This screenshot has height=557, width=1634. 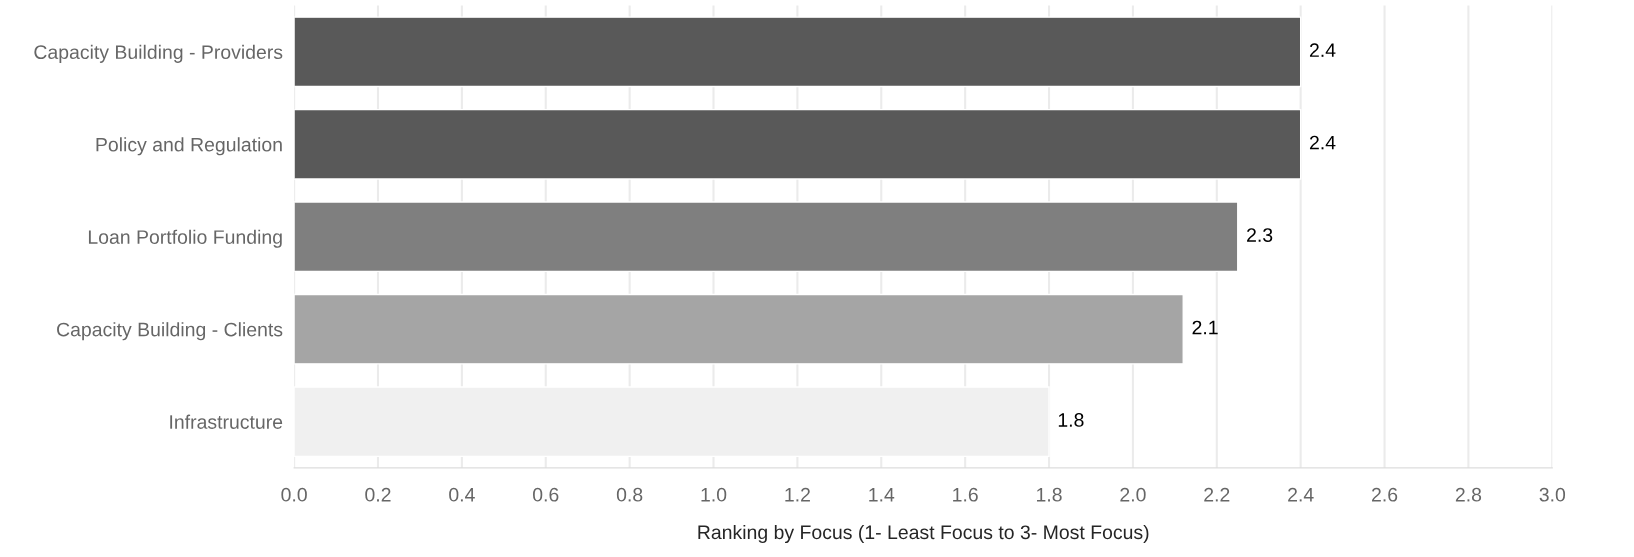 What do you see at coordinates (189, 146) in the screenshot?
I see `y-tick-label: Policy and Regulation` at bounding box center [189, 146].